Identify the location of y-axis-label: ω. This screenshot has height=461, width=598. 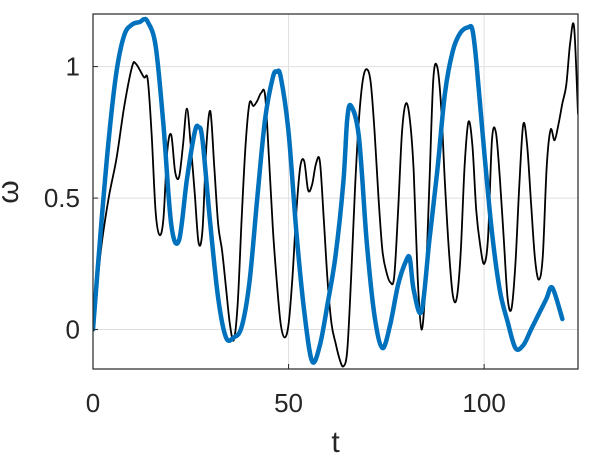
(12, 191).